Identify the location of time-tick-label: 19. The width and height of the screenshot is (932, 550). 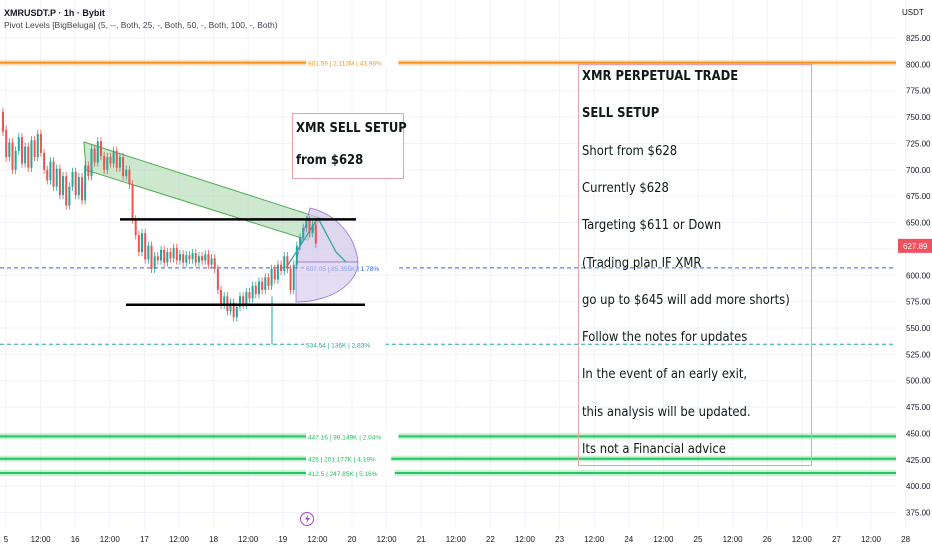
(282, 539).